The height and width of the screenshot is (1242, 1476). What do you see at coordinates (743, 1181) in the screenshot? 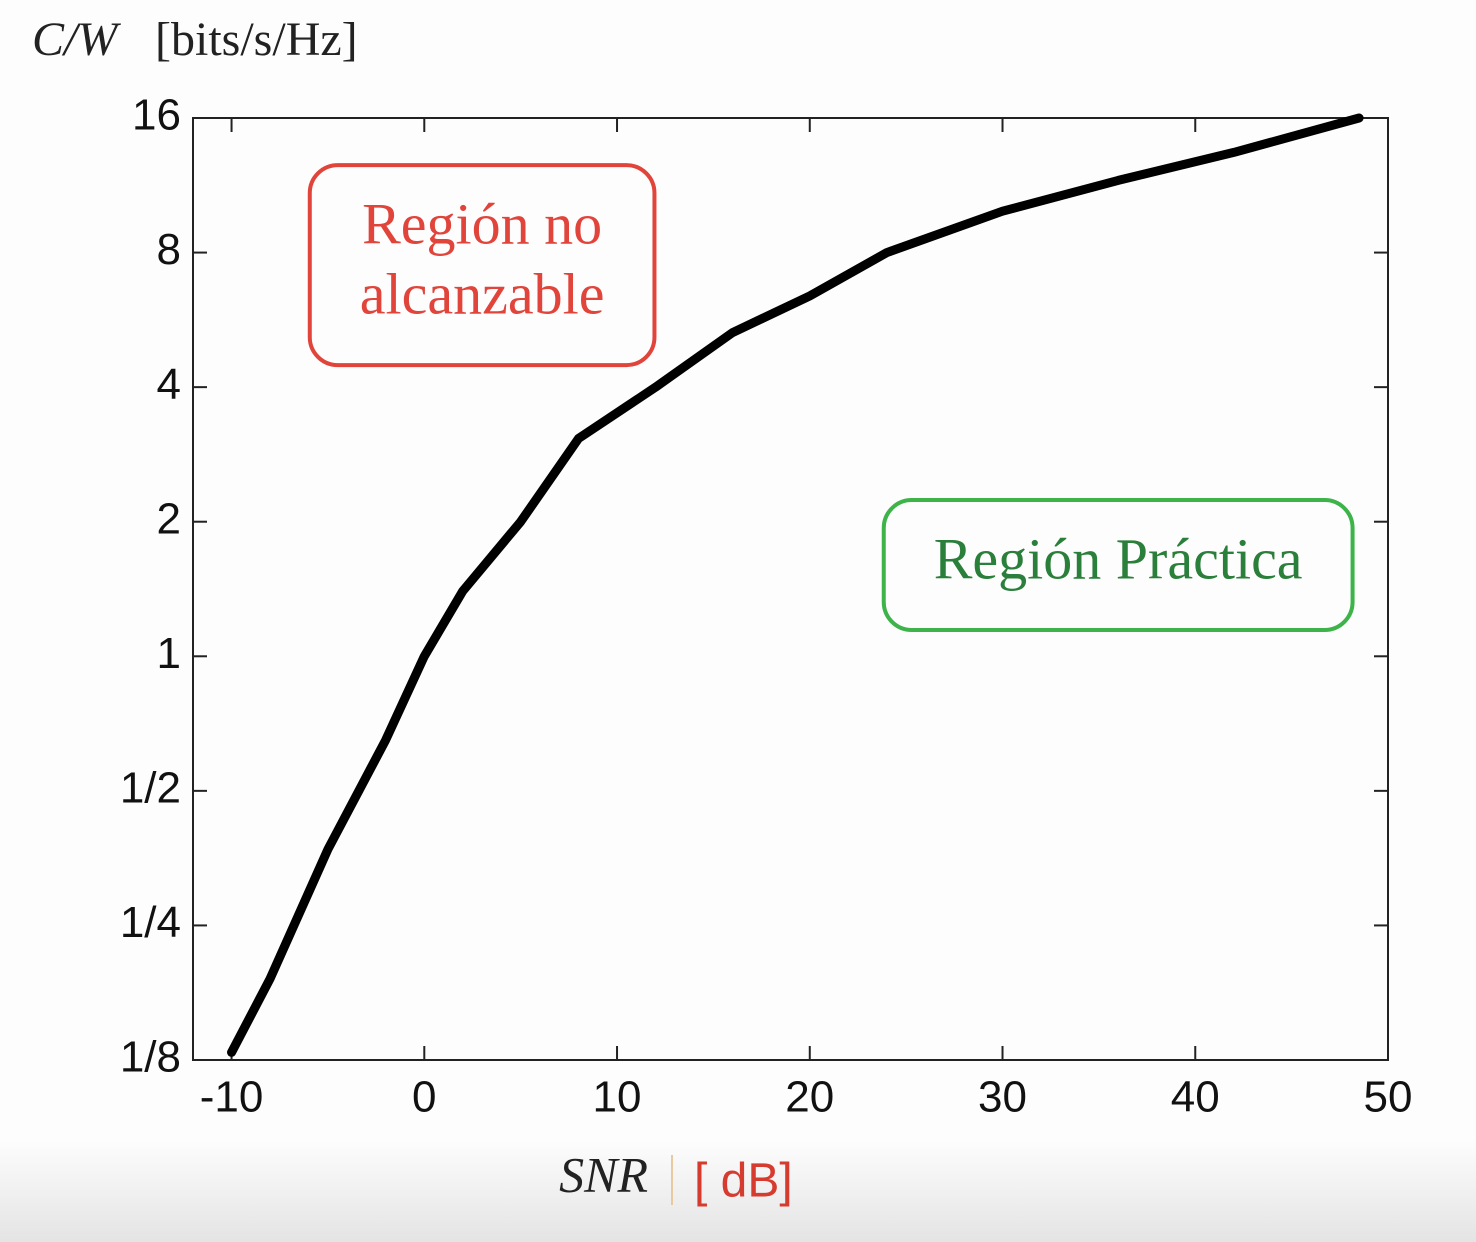
I see `x-label-unit: [ dB]` at bounding box center [743, 1181].